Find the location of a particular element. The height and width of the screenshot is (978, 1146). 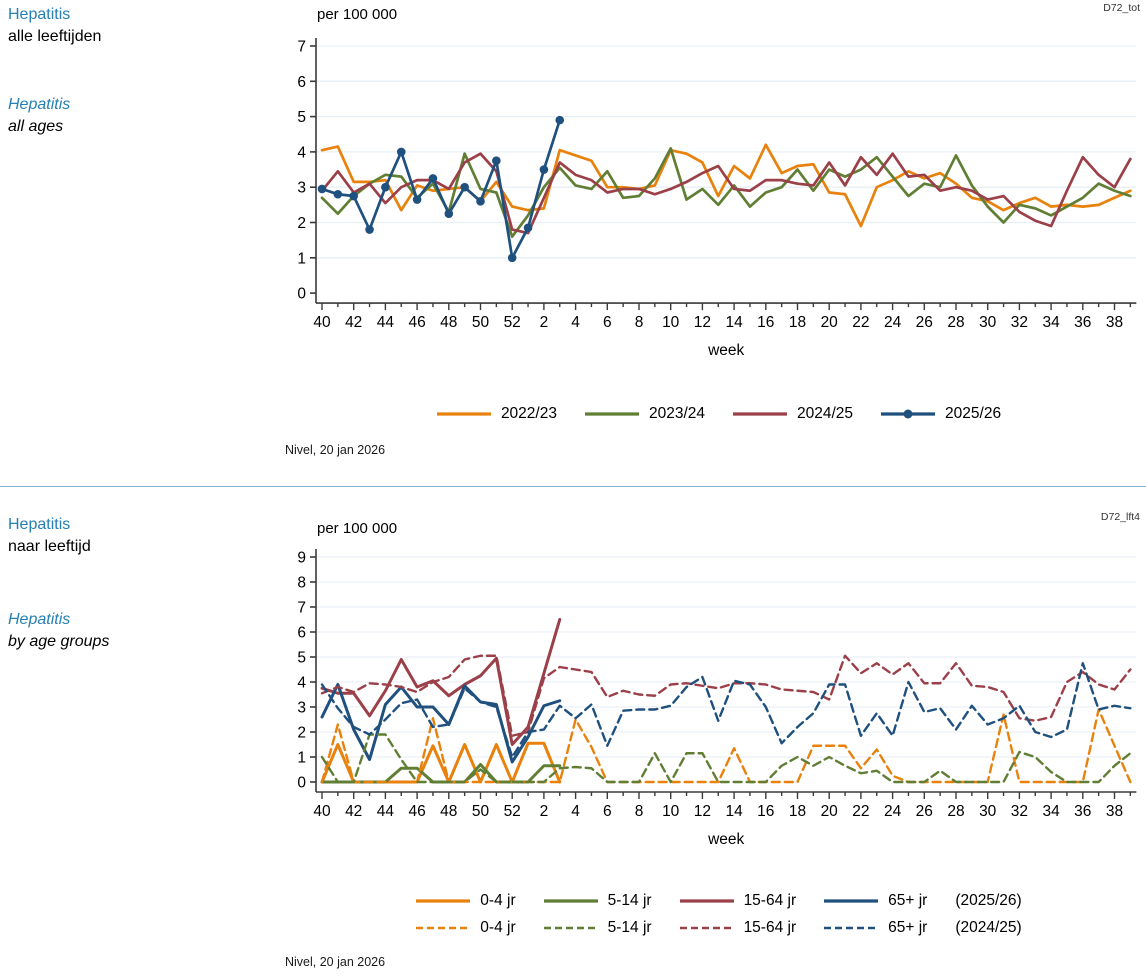

svg-text: 3 is located at coordinates (301, 708).